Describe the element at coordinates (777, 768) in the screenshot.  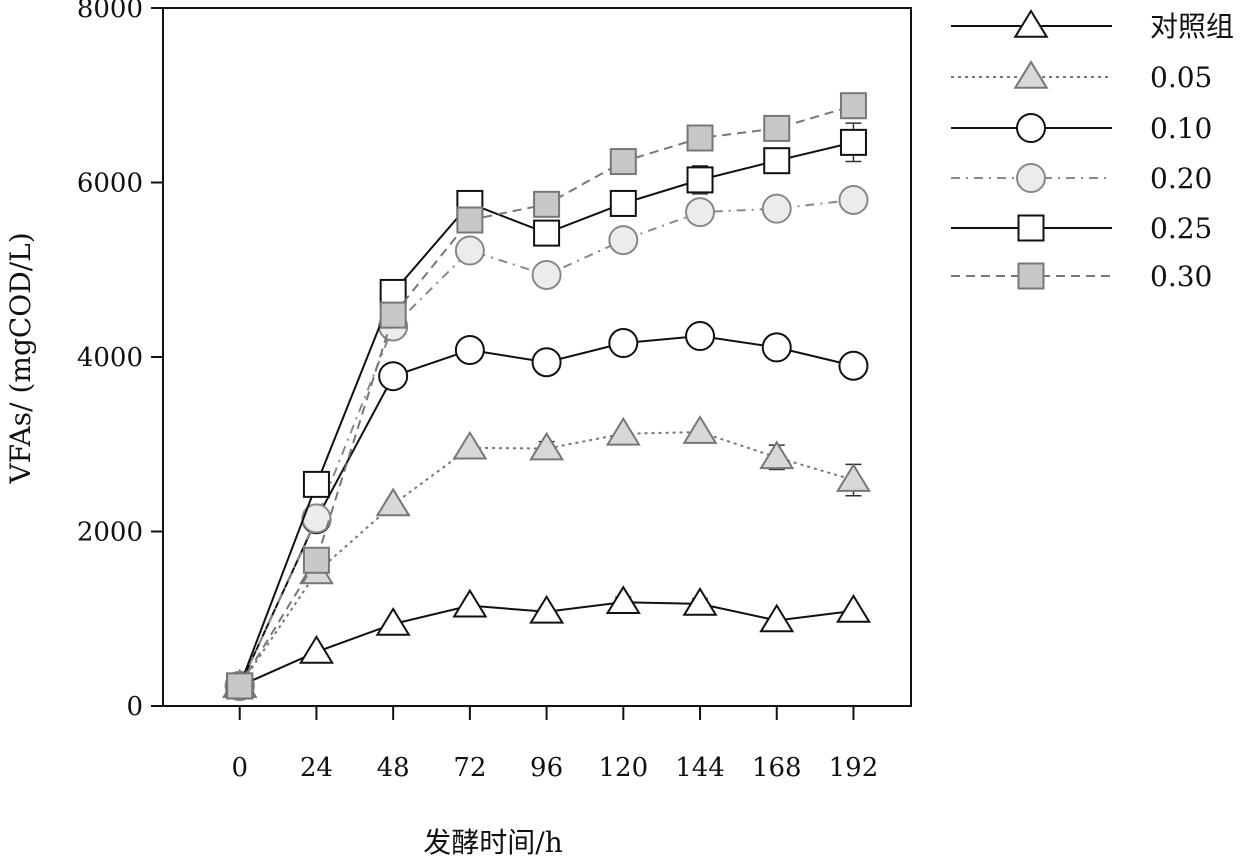
I see `x-tick-label: 168` at that location.